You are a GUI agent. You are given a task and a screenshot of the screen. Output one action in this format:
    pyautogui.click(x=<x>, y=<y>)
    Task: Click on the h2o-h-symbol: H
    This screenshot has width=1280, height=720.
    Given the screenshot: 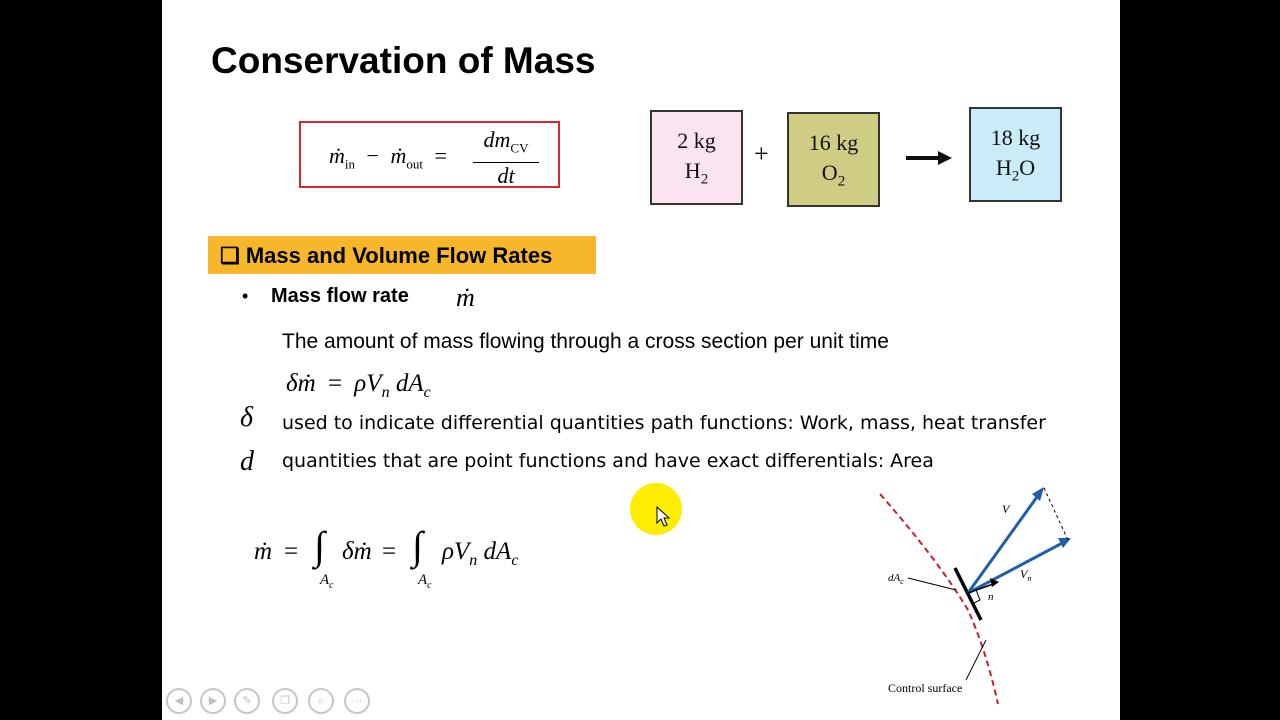 What is the action you would take?
    pyautogui.click(x=1003, y=167)
    